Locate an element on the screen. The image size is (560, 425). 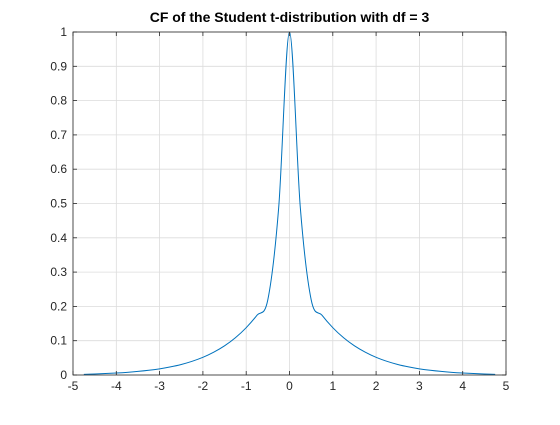
x-tick-label: 2 is located at coordinates (376, 386).